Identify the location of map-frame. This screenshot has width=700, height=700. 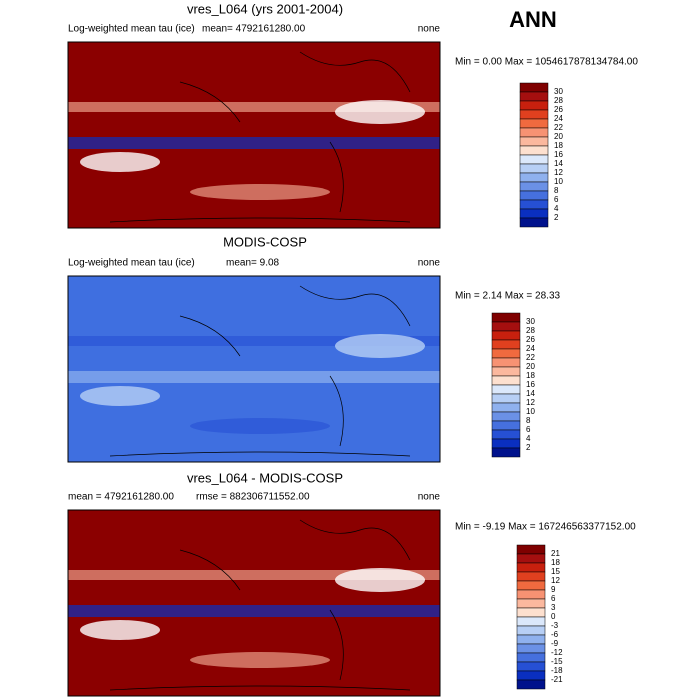
(254, 603).